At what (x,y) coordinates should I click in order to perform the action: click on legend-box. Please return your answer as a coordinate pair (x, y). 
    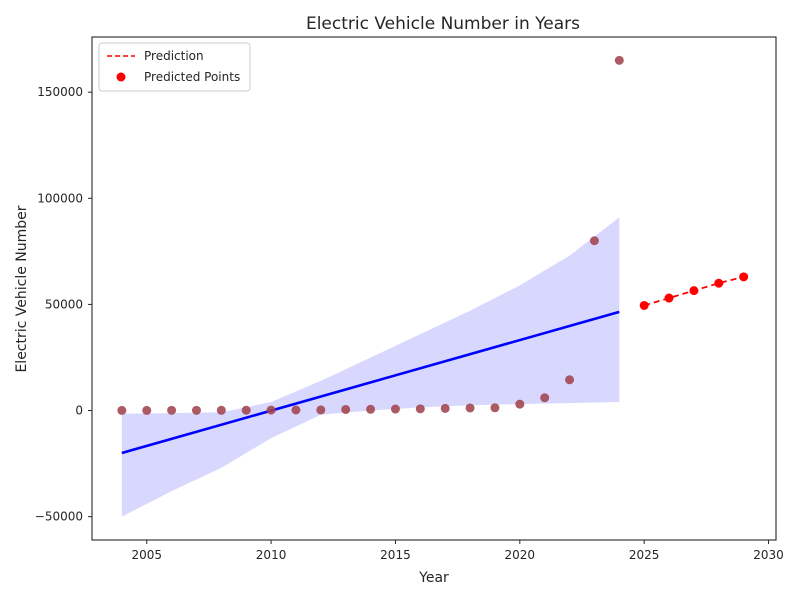
    Looking at the image, I should click on (174, 67).